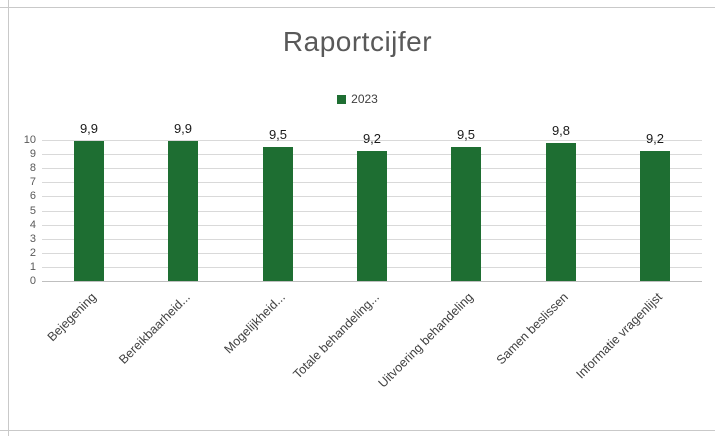  What do you see at coordinates (32, 253) in the screenshot?
I see `y-axis-tick-label: 2` at bounding box center [32, 253].